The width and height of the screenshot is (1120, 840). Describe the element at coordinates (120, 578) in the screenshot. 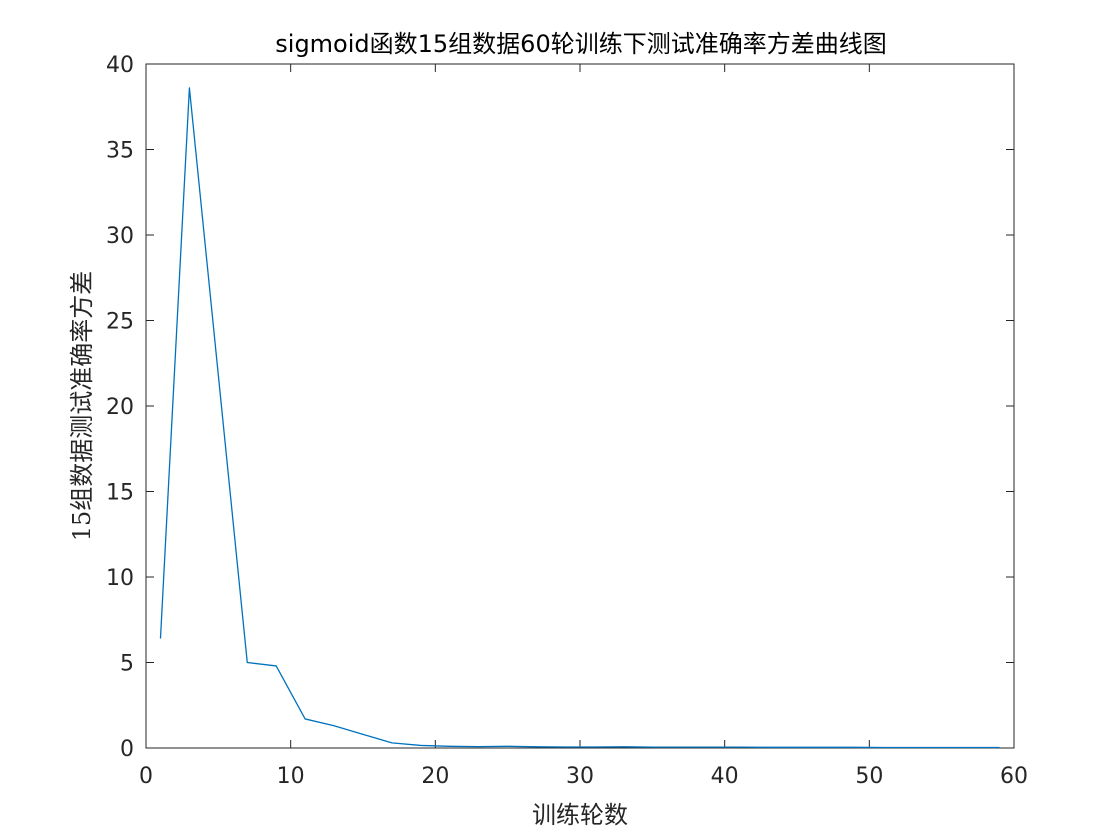

I see `y-tick-label: 10` at that location.